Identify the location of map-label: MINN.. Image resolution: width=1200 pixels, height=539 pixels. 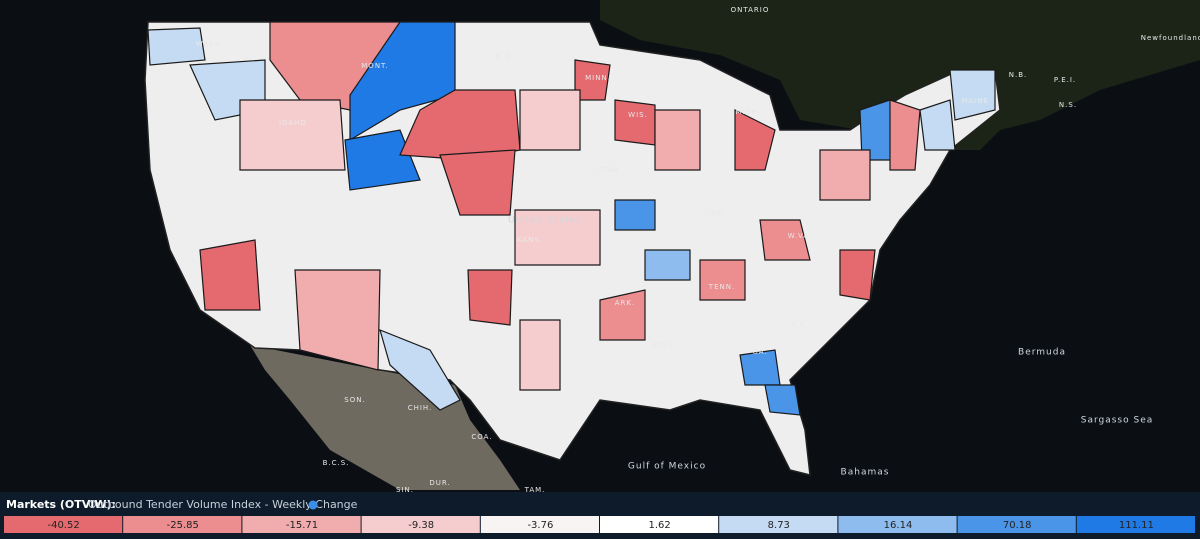
(598, 78).